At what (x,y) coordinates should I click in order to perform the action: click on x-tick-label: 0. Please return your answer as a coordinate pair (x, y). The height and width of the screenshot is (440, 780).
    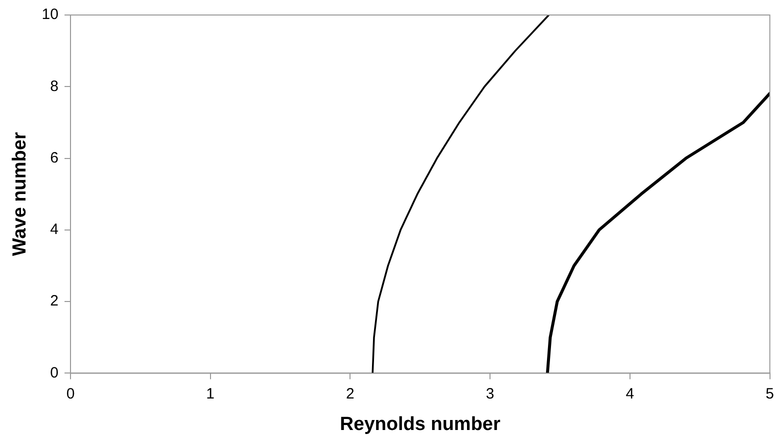
    Looking at the image, I should click on (70, 393).